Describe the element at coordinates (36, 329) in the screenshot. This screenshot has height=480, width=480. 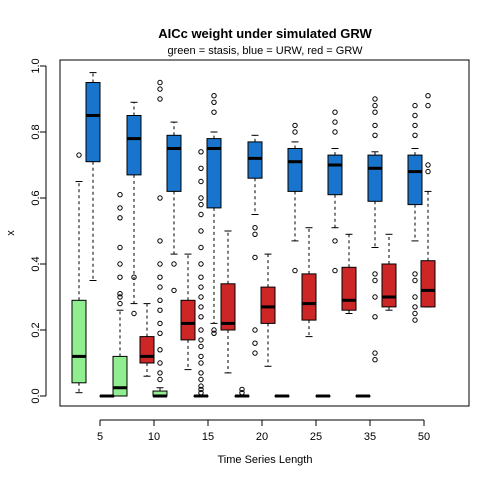
I see `y-tick-label: 0.2` at that location.